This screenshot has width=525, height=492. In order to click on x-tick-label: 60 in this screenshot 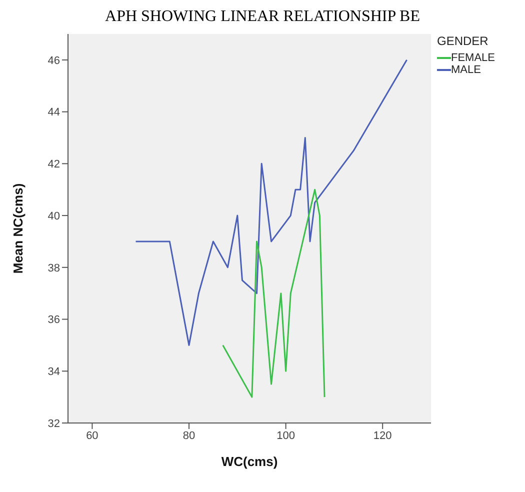, I will do `click(92, 436)`.